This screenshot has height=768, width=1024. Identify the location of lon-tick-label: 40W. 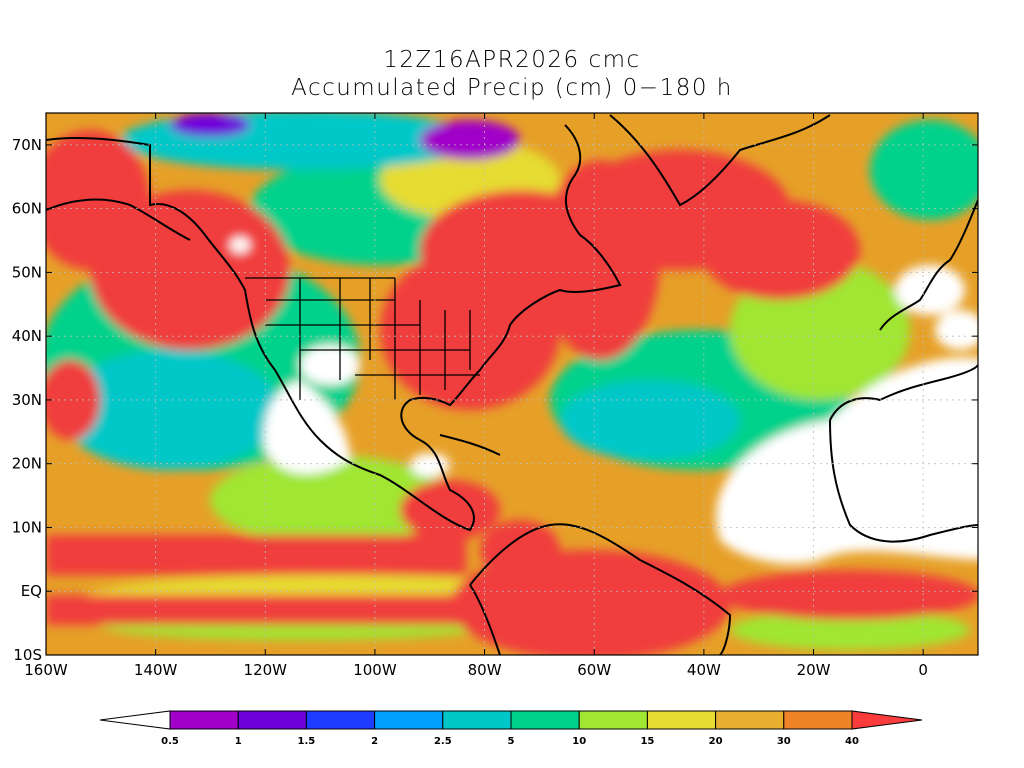
(704, 670).